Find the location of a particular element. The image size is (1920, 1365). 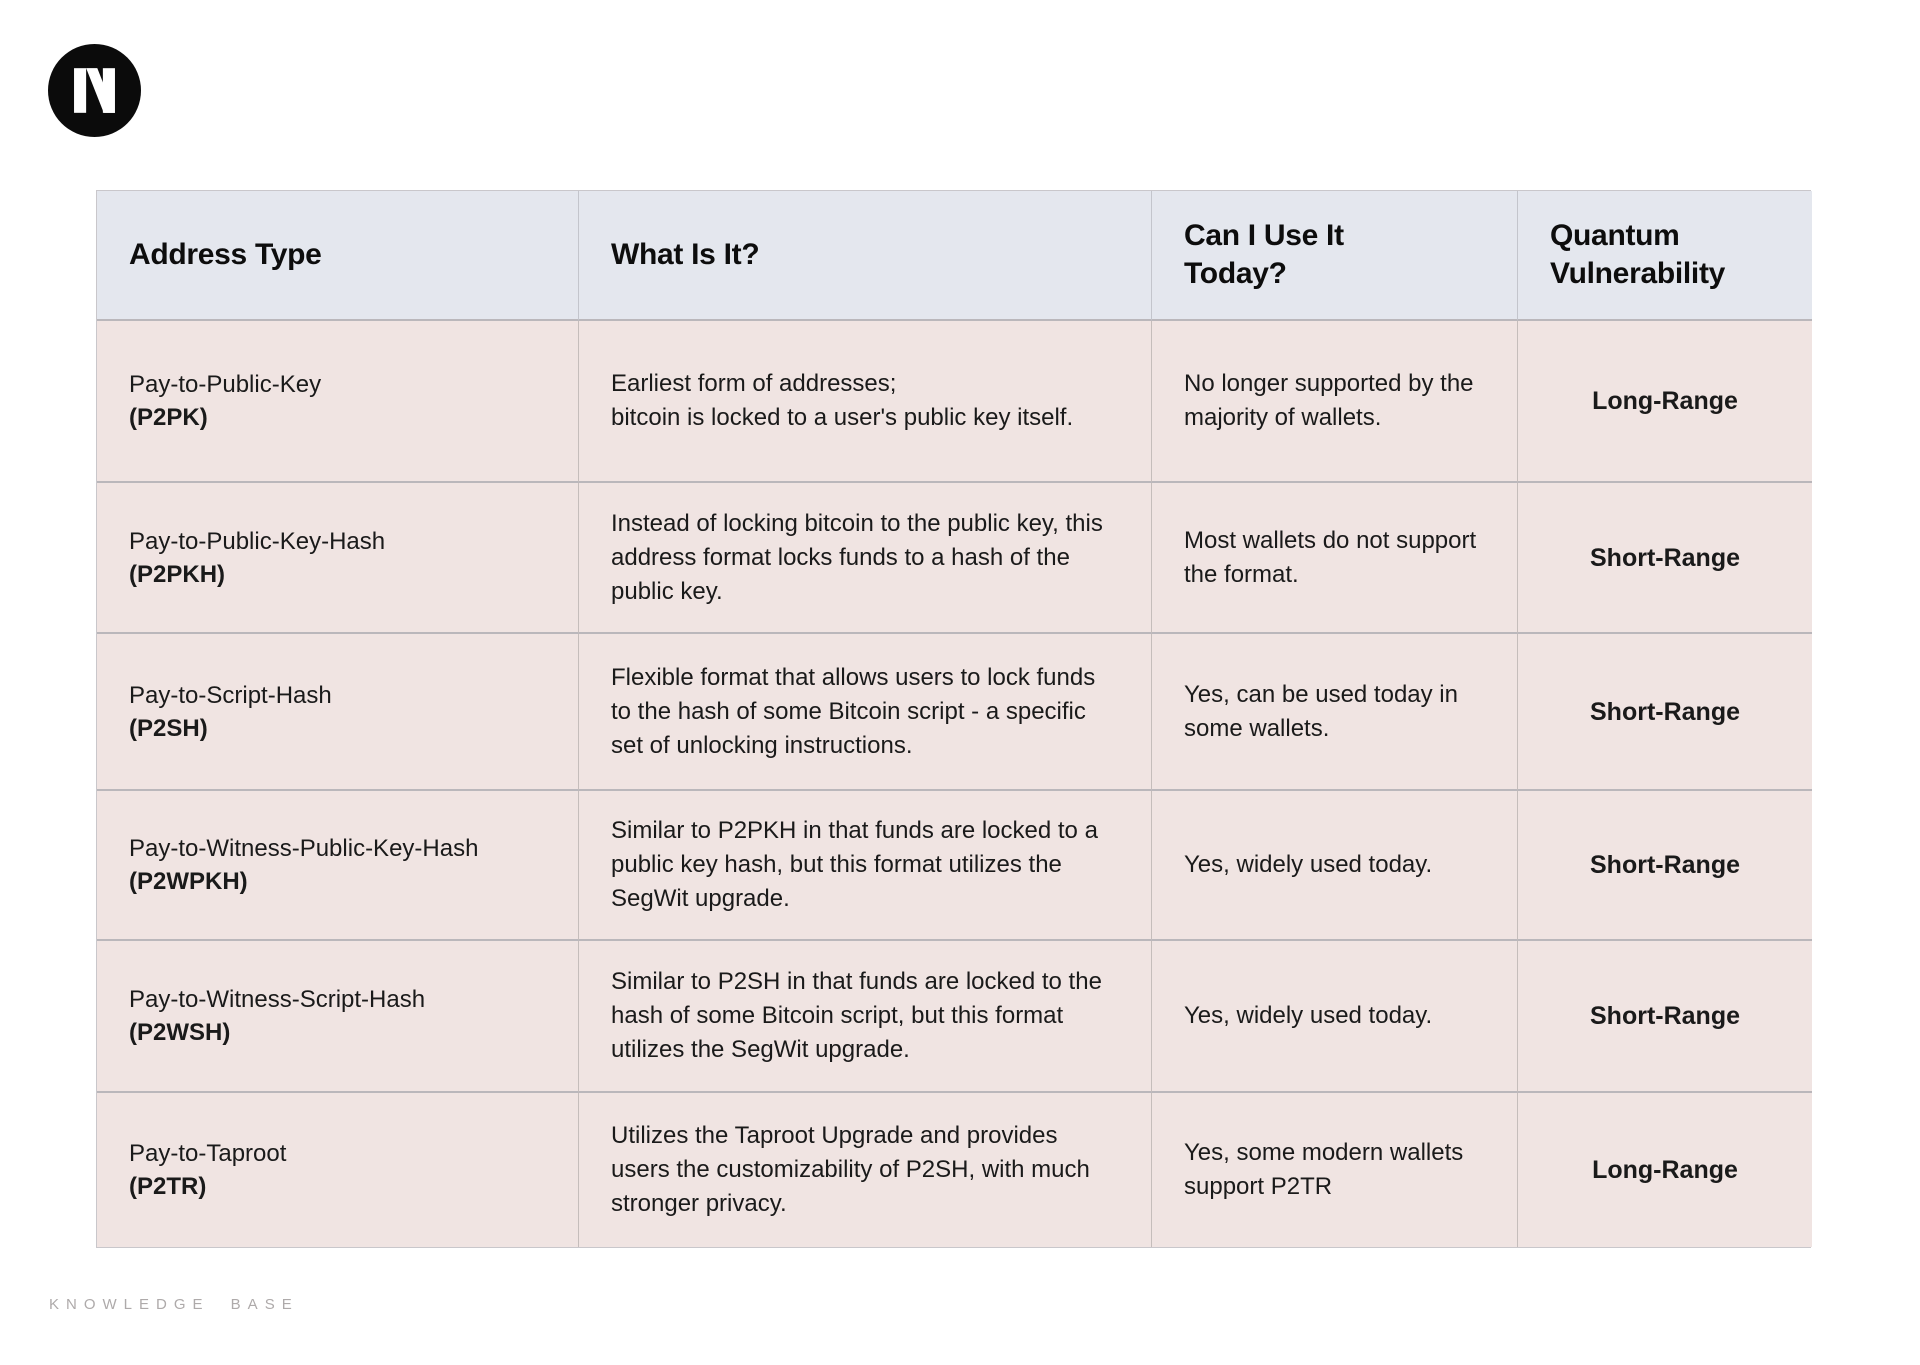

column-header-what-is-it: What Is It? is located at coordinates (865, 256).